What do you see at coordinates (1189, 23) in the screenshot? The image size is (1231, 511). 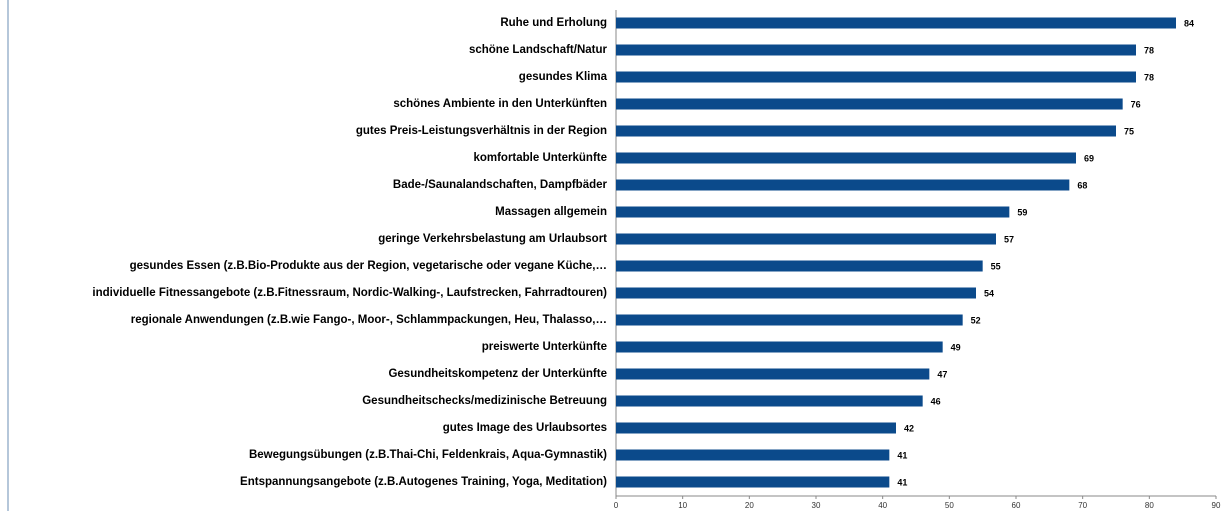 I see `value-label: 84` at bounding box center [1189, 23].